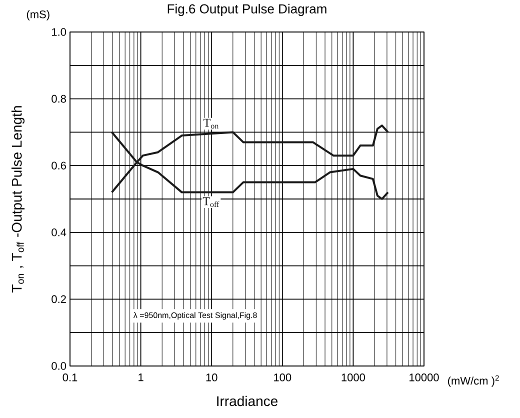 This screenshot has width=520, height=418. What do you see at coordinates (353, 378) in the screenshot?
I see `x-tick-label: 1000` at bounding box center [353, 378].